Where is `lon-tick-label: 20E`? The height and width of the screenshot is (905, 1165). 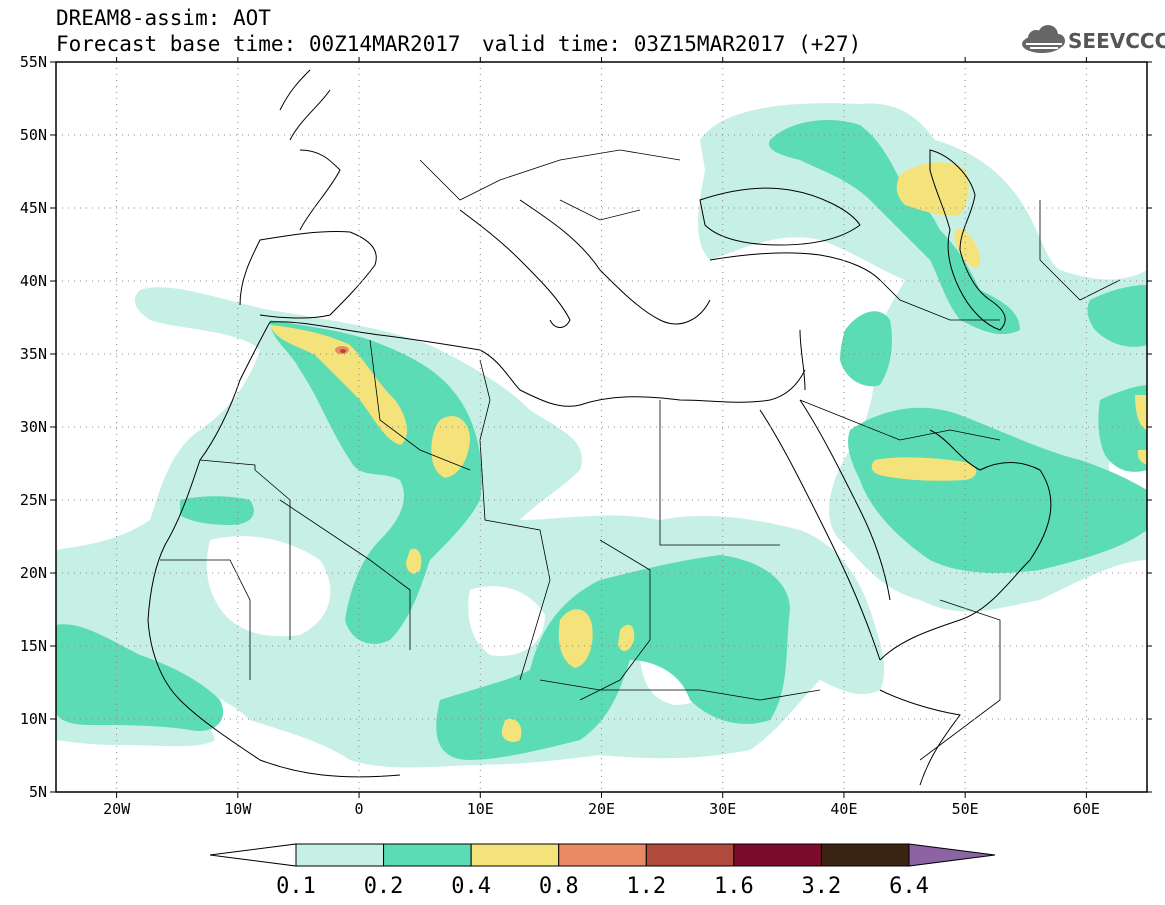
lon-tick-label: 20E is located at coordinates (601, 809).